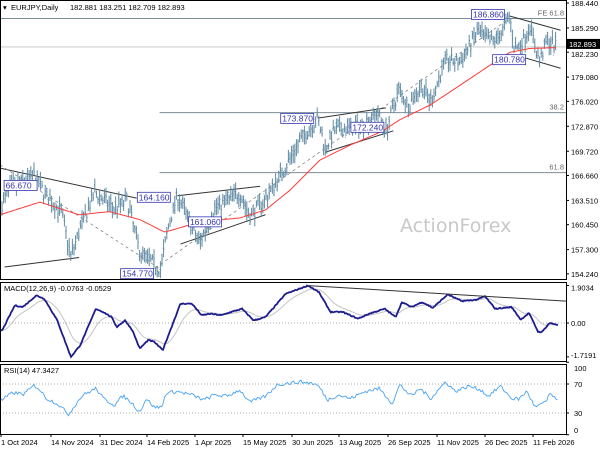  What do you see at coordinates (297, 118) in the screenshot?
I see `pivot-label-text: 173.870` at bounding box center [297, 118].